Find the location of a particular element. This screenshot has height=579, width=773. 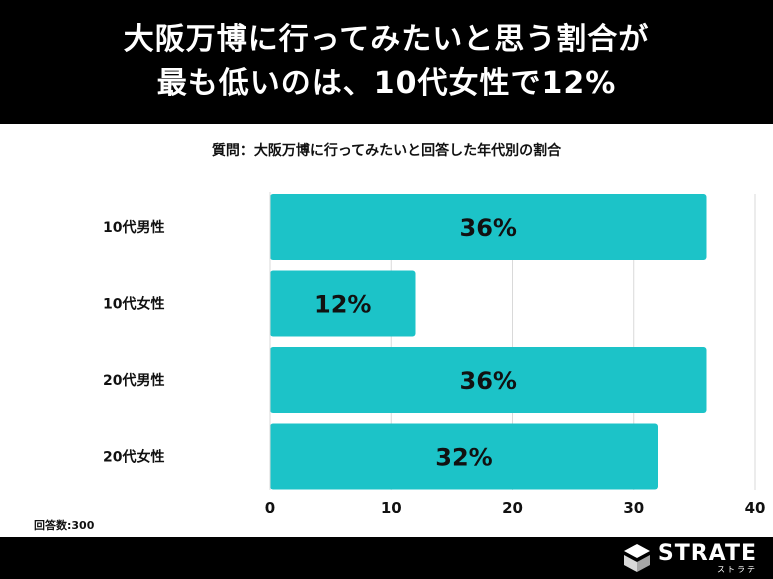

category-label: 10代女性 is located at coordinates (133, 304).